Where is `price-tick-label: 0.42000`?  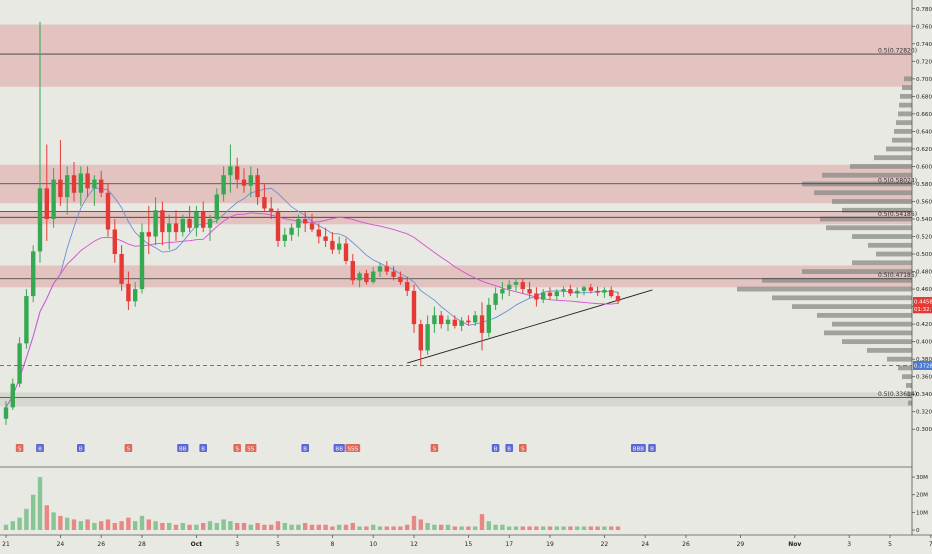 price-tick-label: 0.42000 is located at coordinates (924, 325).